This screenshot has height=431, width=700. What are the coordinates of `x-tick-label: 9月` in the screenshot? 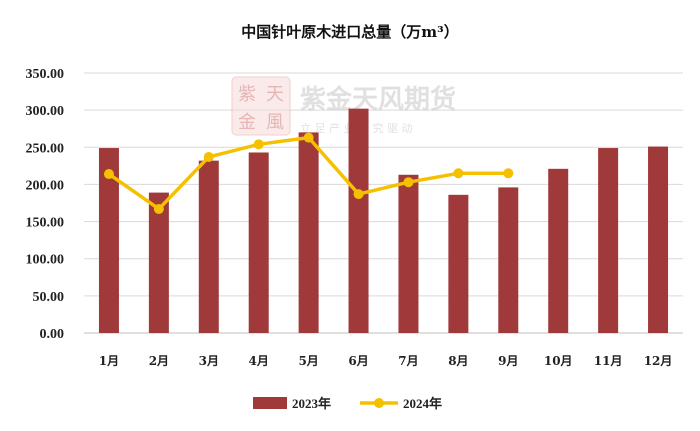 It's located at (508, 361).